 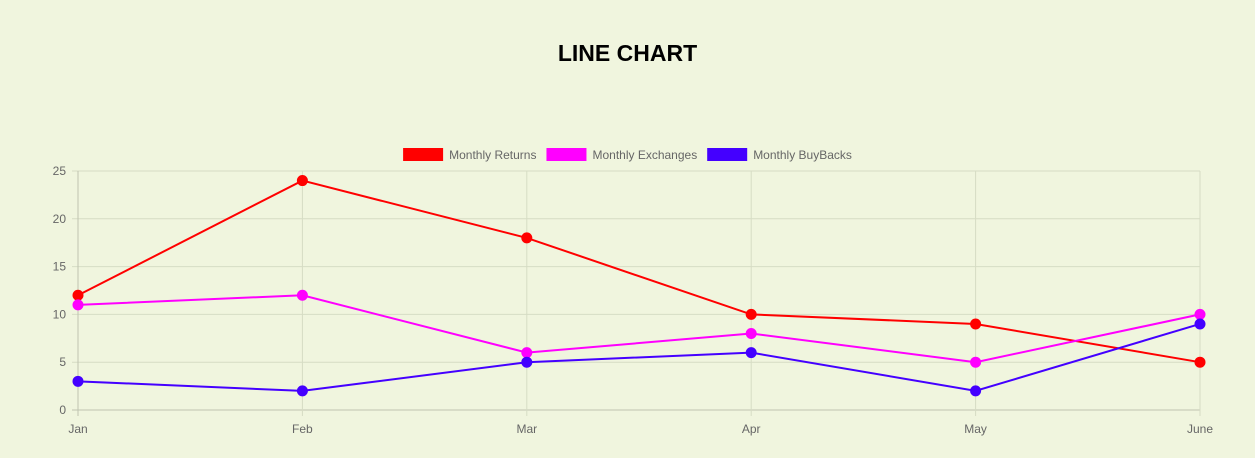 I want to click on x-tick-label: Feb, so click(x=302, y=429).